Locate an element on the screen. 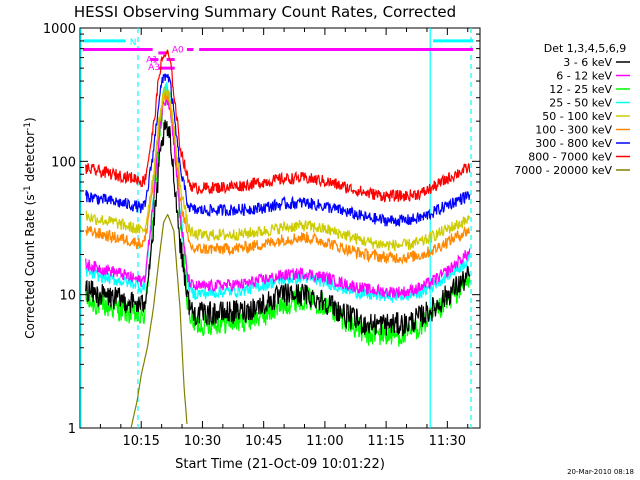 The height and width of the screenshot is (480, 640). footer-timestamp: 20-Mar-2010 08:18 is located at coordinates (600, 472).